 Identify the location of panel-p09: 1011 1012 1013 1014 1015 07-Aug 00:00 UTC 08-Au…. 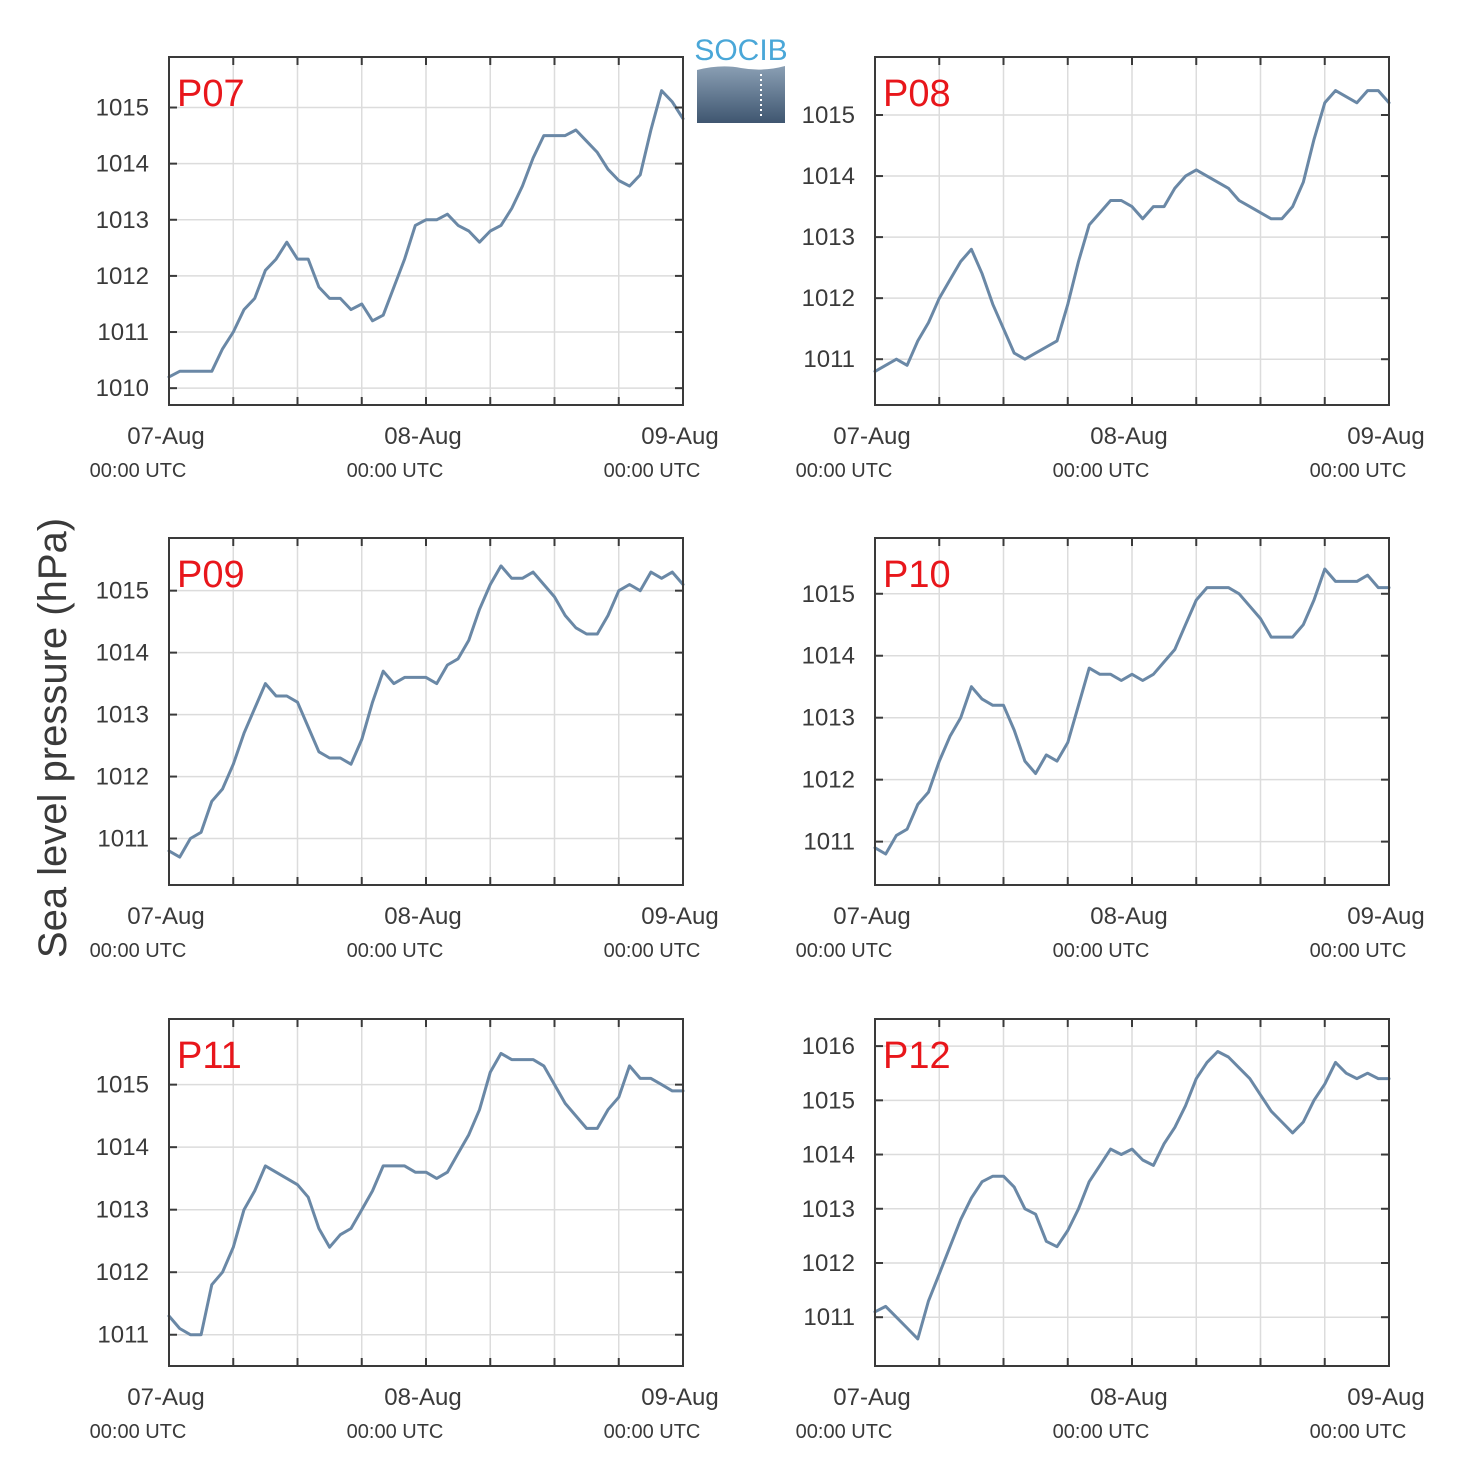
(404, 749).